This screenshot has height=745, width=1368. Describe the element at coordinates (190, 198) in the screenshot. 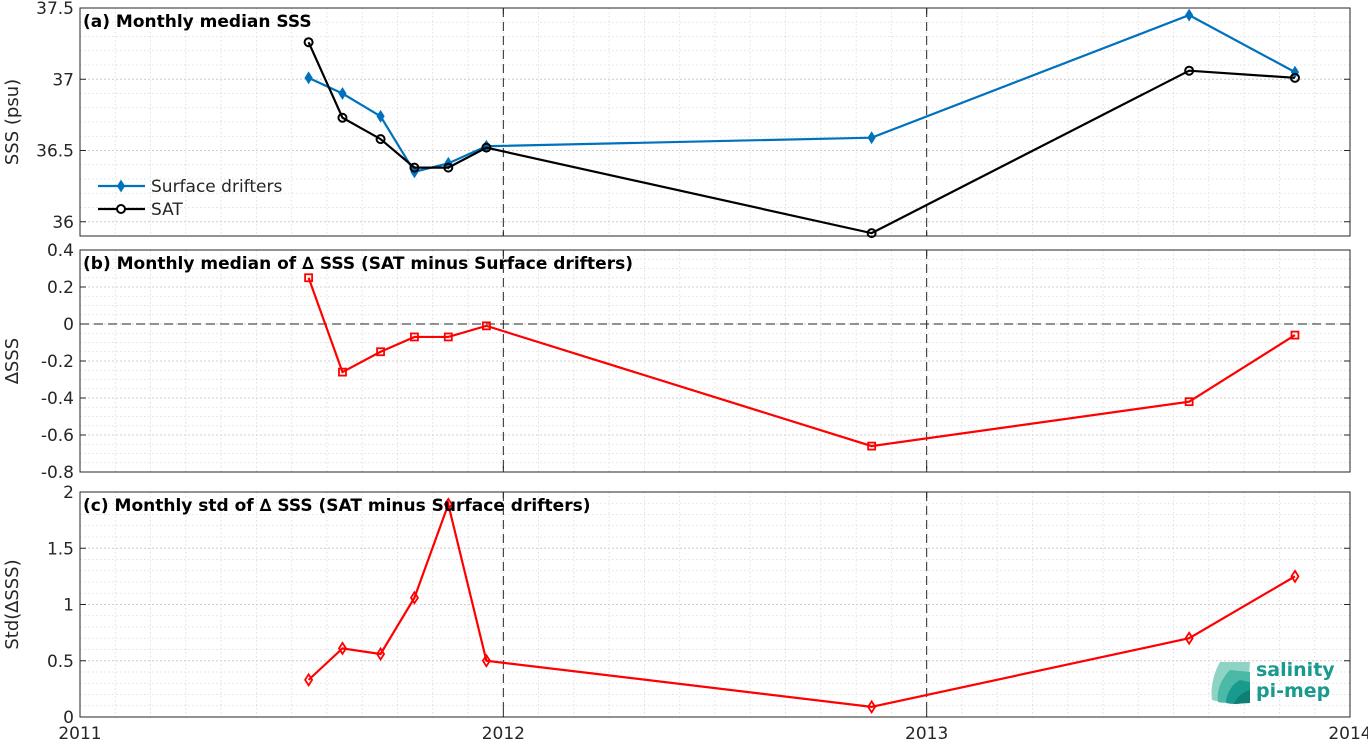

I see `legend: Surface drifters SAT` at that location.